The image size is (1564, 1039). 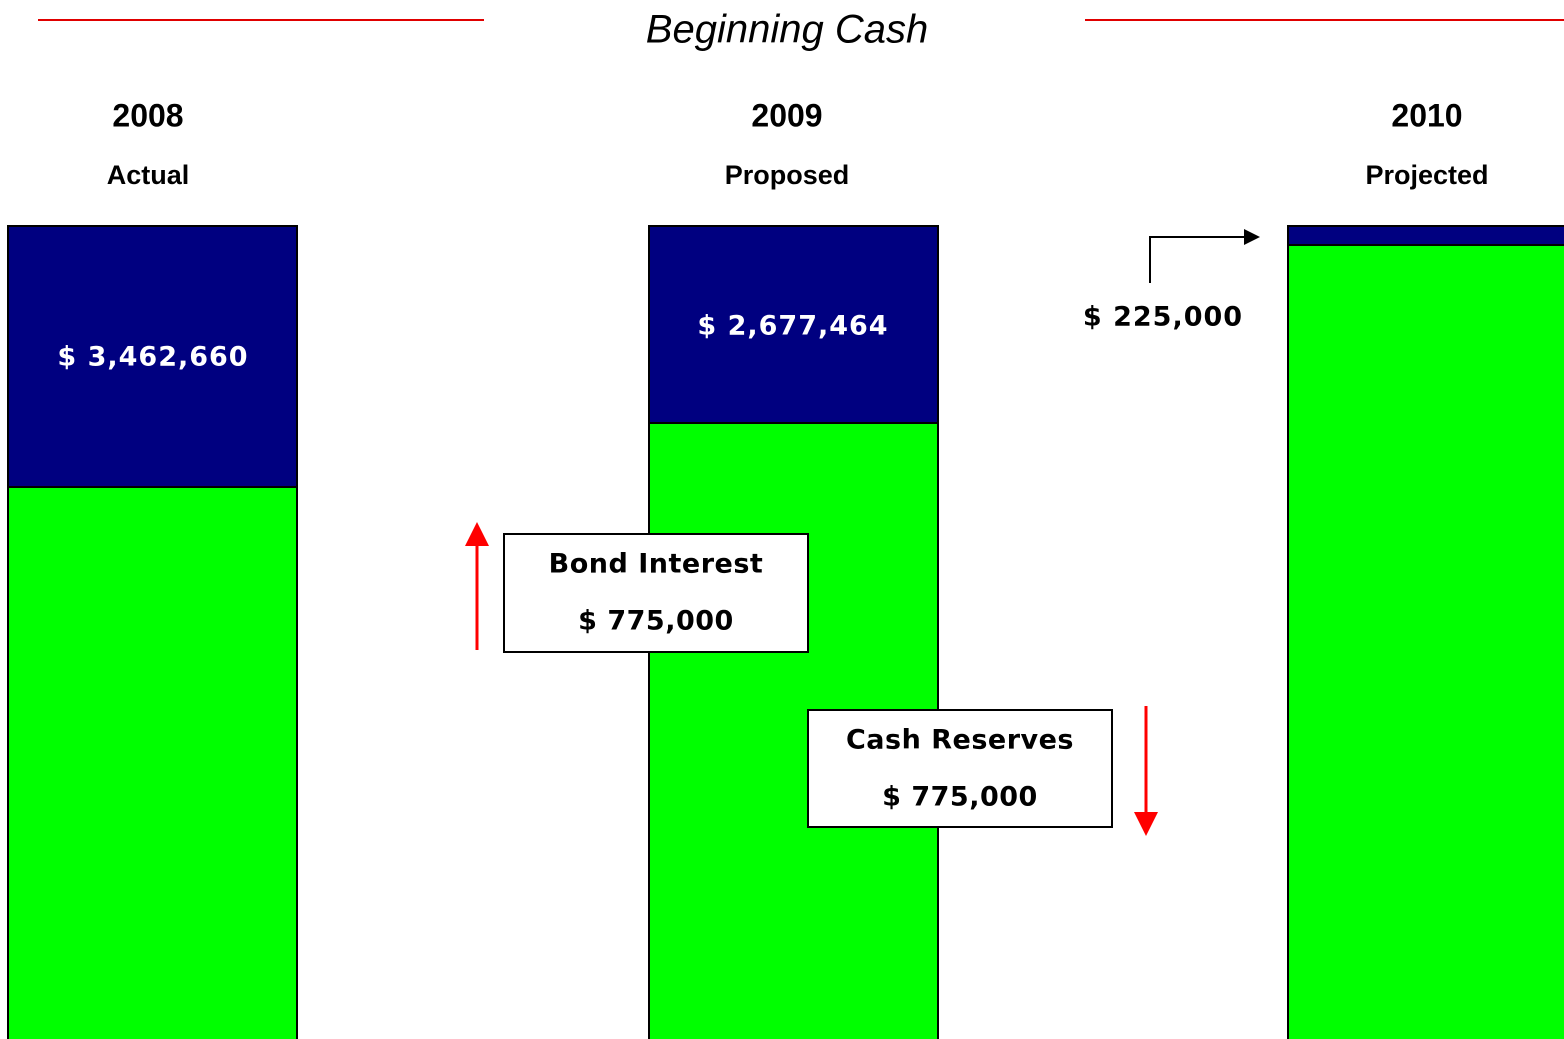 What do you see at coordinates (786, 115) in the screenshot?
I see `year: 2009` at bounding box center [786, 115].